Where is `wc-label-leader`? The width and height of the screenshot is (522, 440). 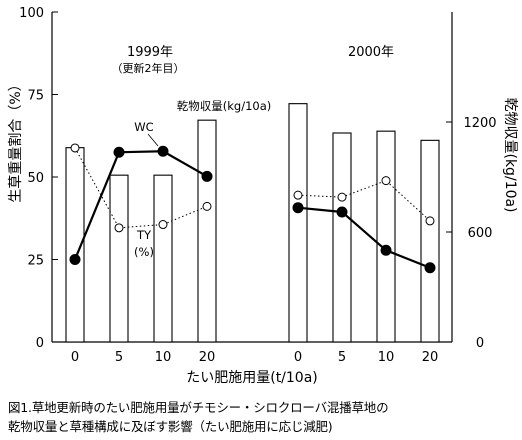 wc-label-leader is located at coordinates (153, 140).